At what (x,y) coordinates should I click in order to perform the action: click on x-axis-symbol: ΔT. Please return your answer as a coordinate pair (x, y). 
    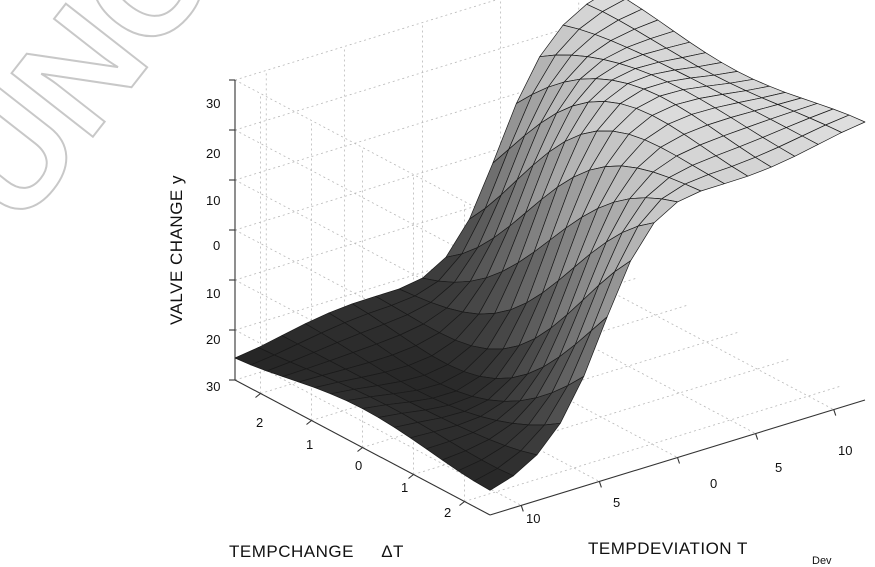
    Looking at the image, I should click on (392, 551).